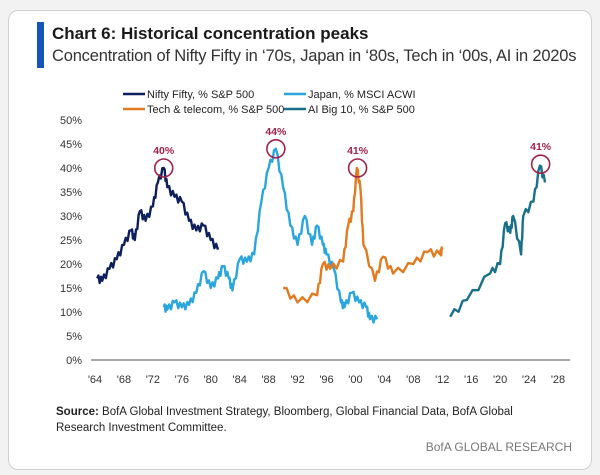 The width and height of the screenshot is (600, 475). I want to click on x-tick-label: '68, so click(124, 380).